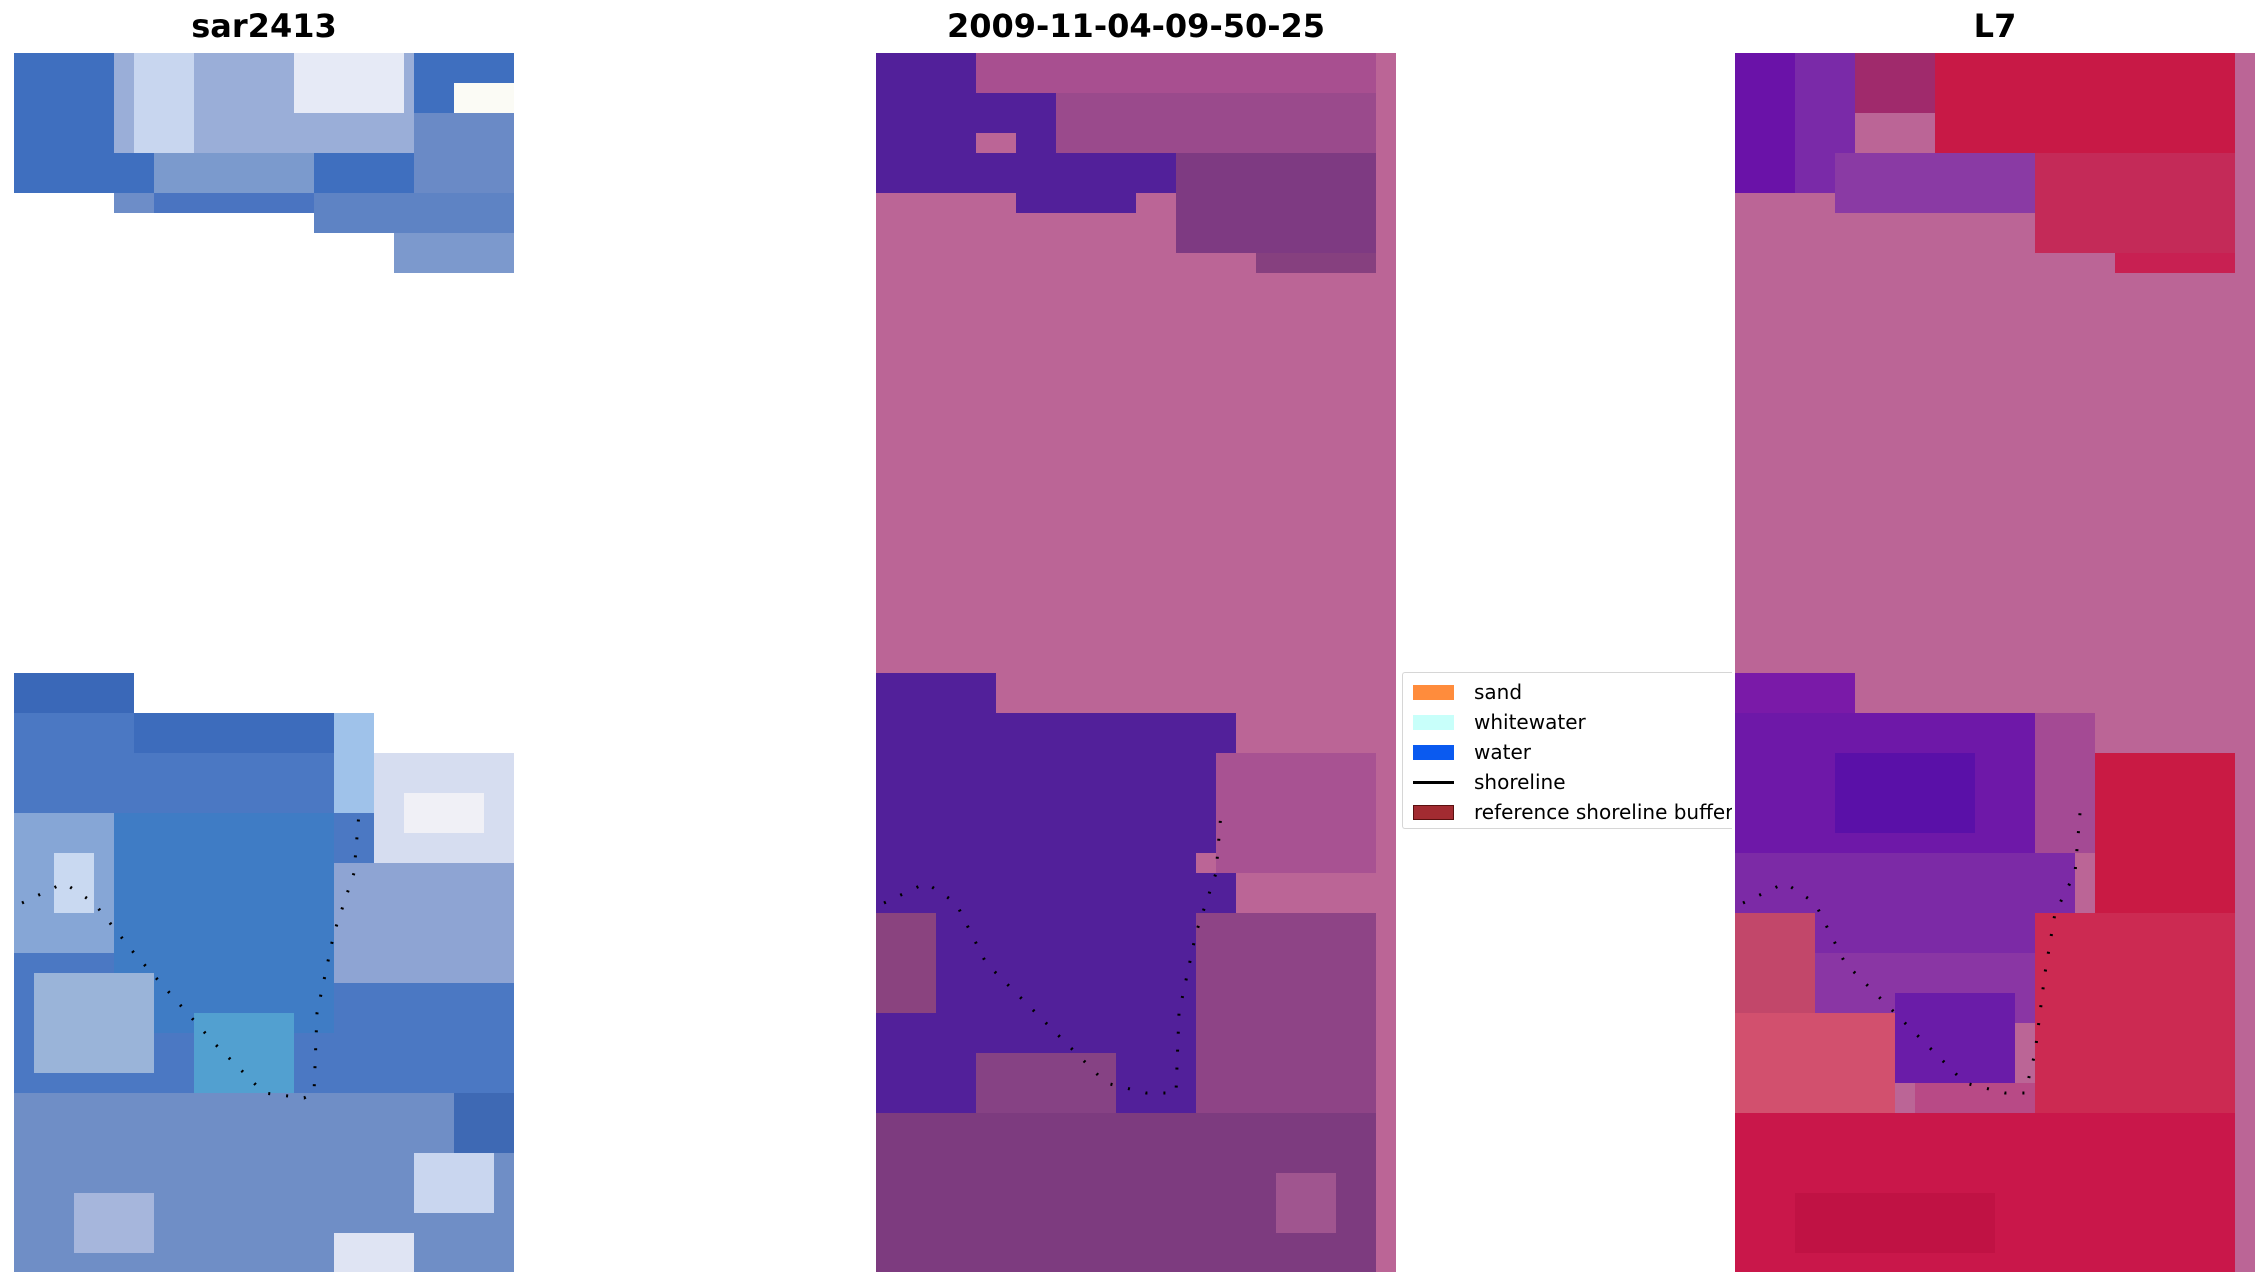 Image resolution: width=2263 pixels, height=1283 pixels. I want to click on classified-top, so click(1126, 163).